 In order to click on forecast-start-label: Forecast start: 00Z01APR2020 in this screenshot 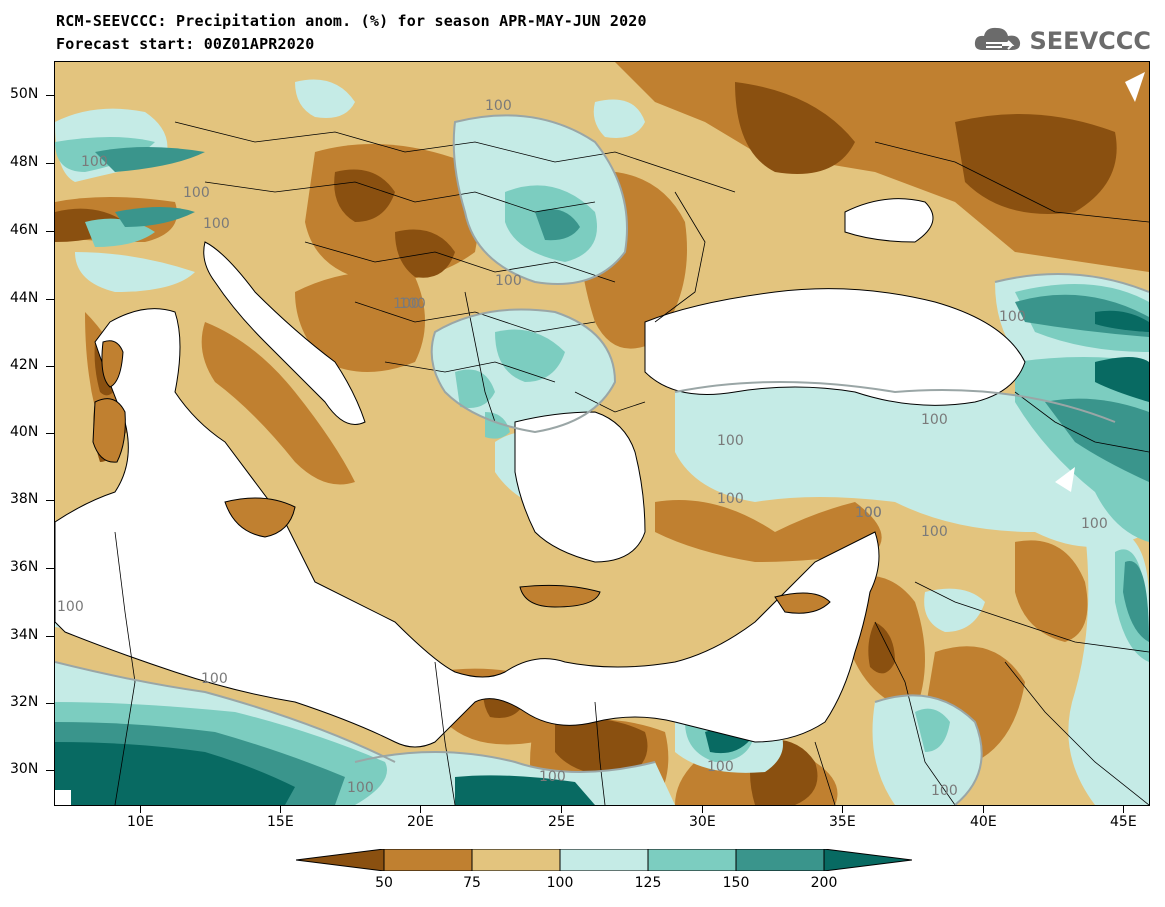, I will do `click(185, 44)`.